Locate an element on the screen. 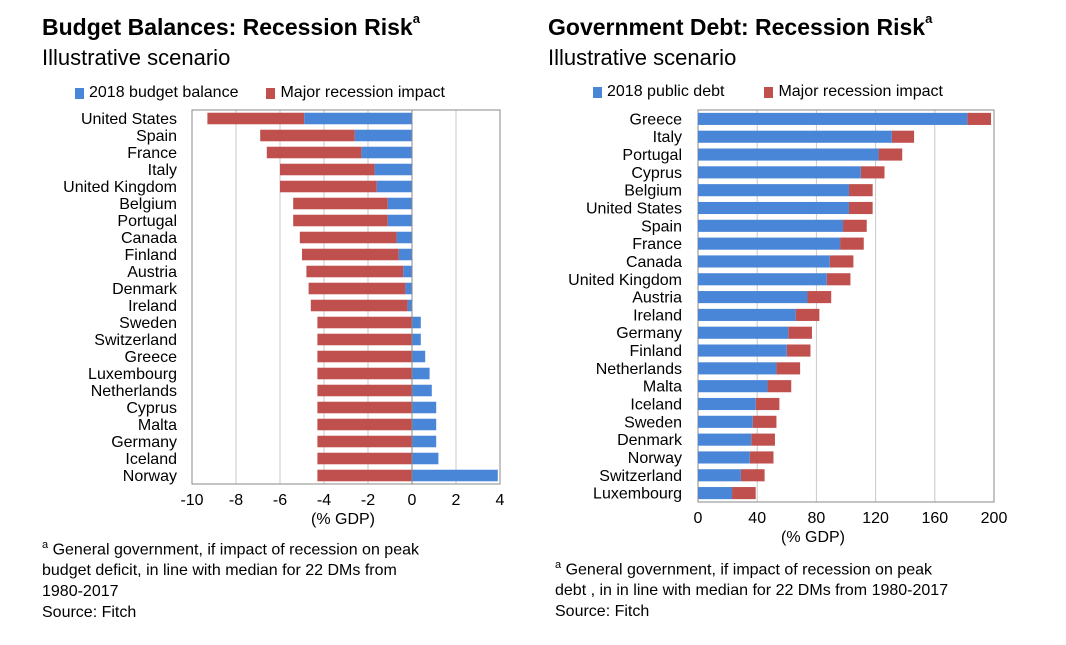 This screenshot has height=645, width=1066. right-source: Source: Fitch is located at coordinates (602, 612).